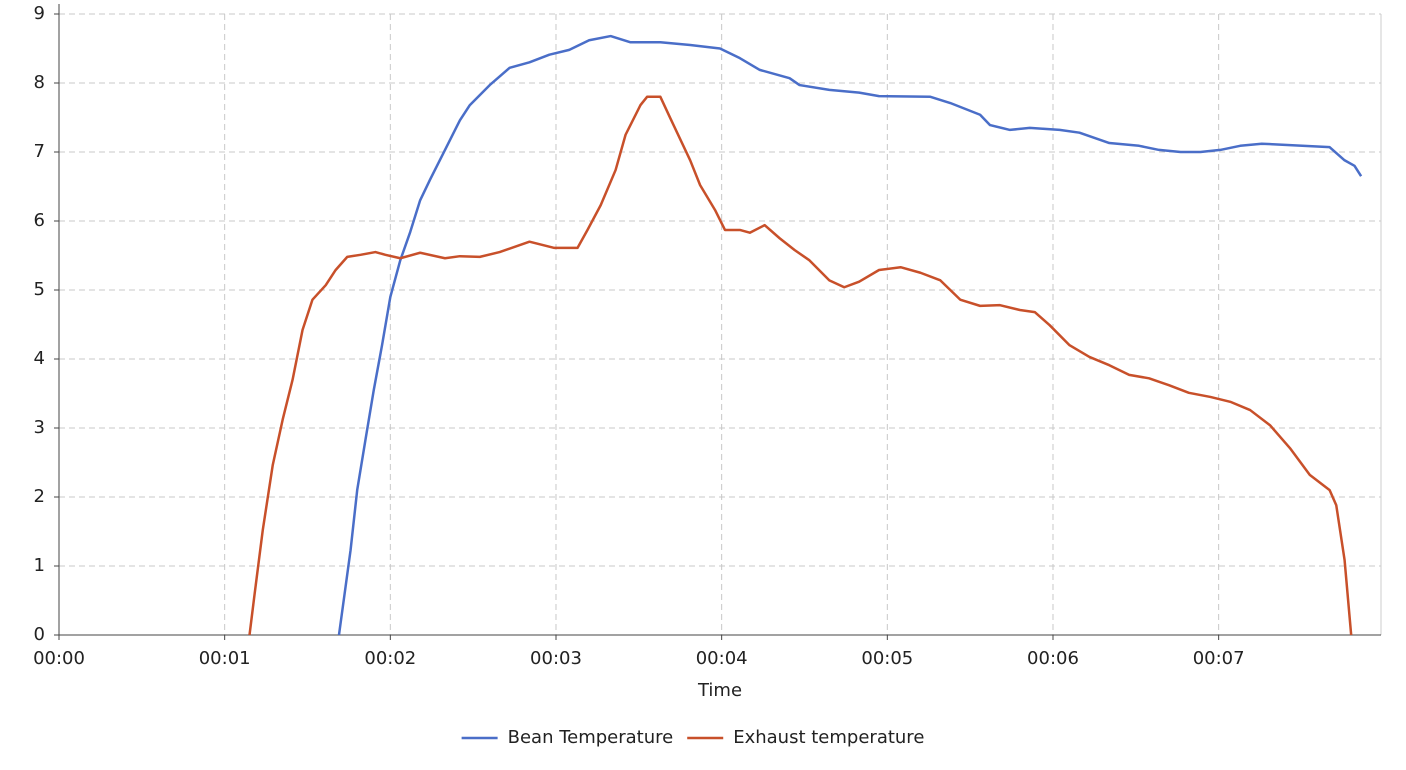 The image size is (1406, 770). I want to click on y-tick-label: 0, so click(39, 634).